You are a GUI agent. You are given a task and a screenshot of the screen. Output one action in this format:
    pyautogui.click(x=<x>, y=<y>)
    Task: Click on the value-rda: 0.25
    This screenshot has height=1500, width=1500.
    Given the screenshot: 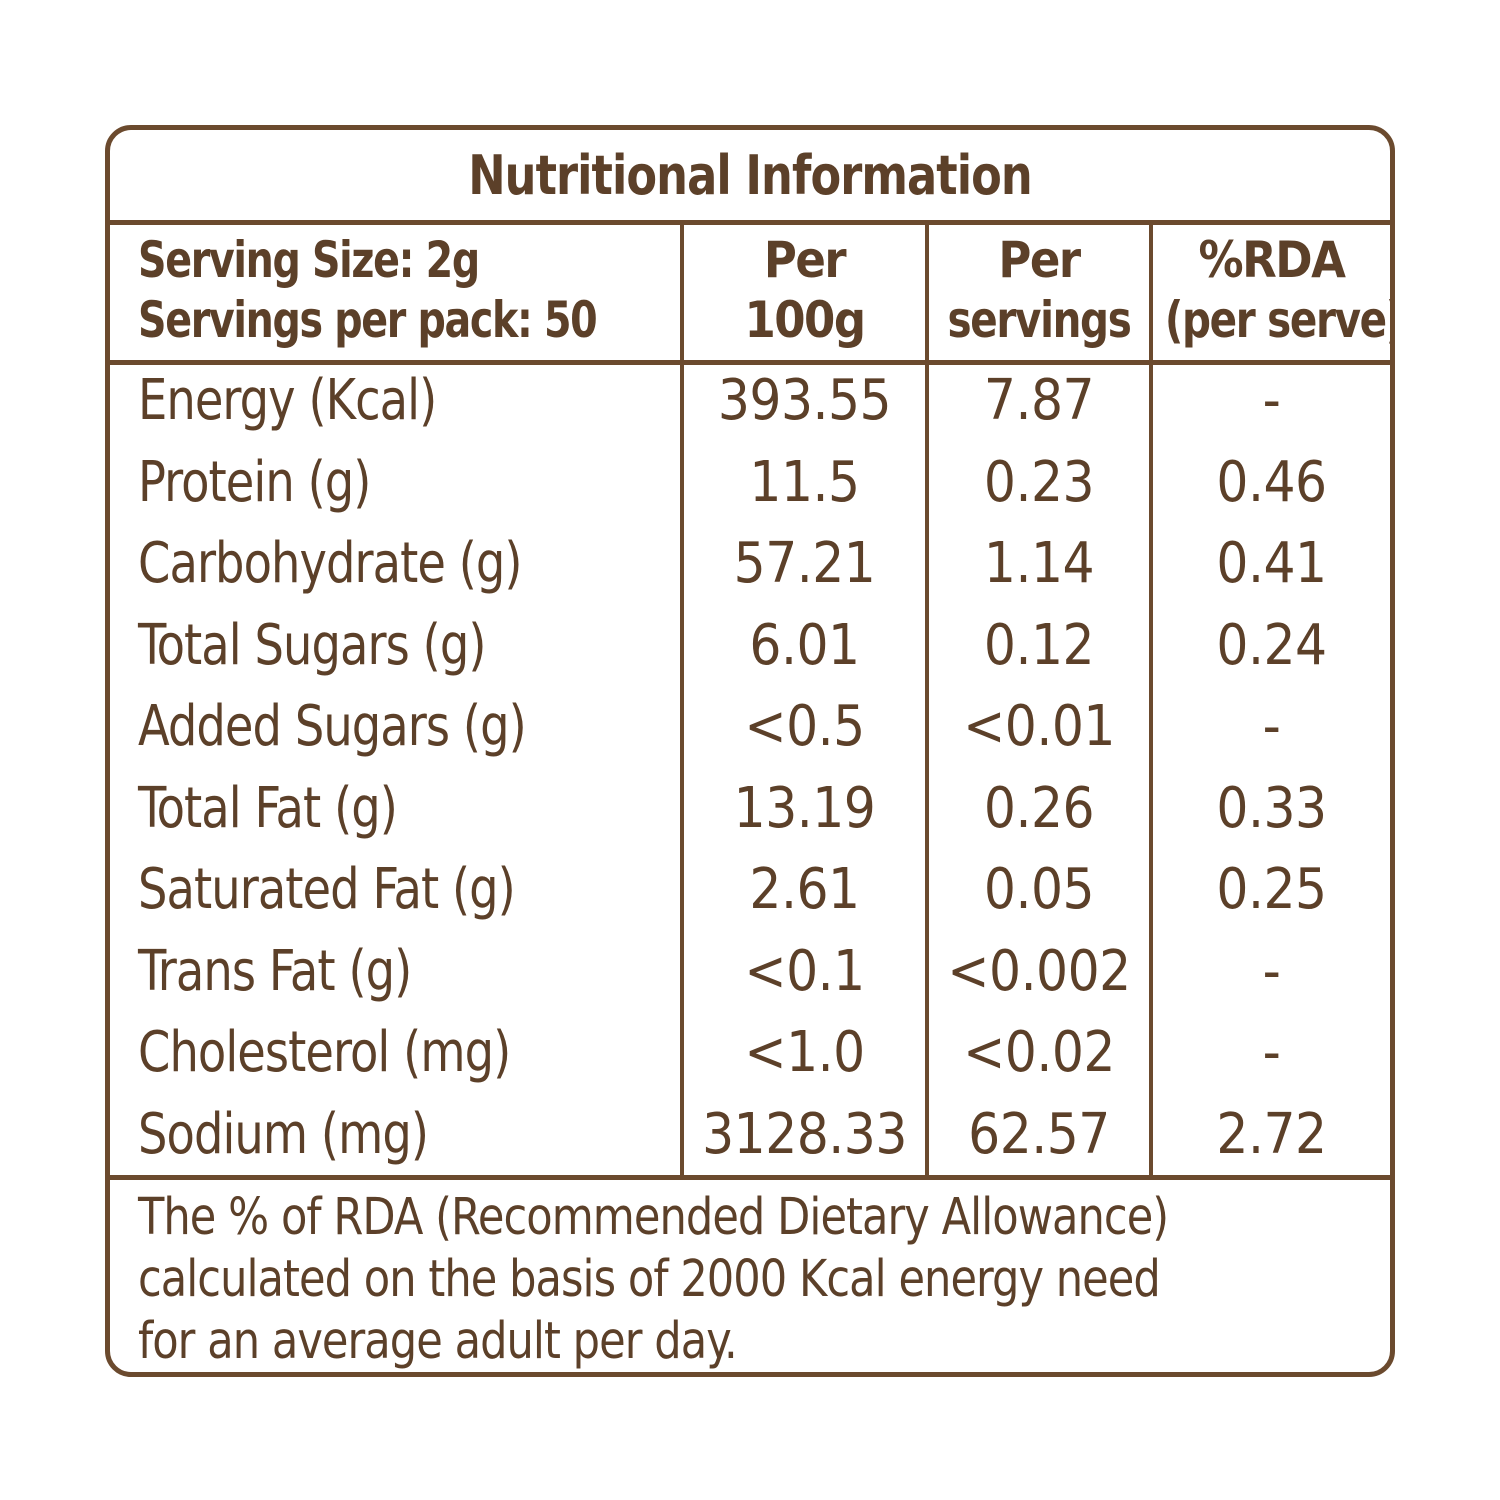 What is the action you would take?
    pyautogui.click(x=1271, y=889)
    